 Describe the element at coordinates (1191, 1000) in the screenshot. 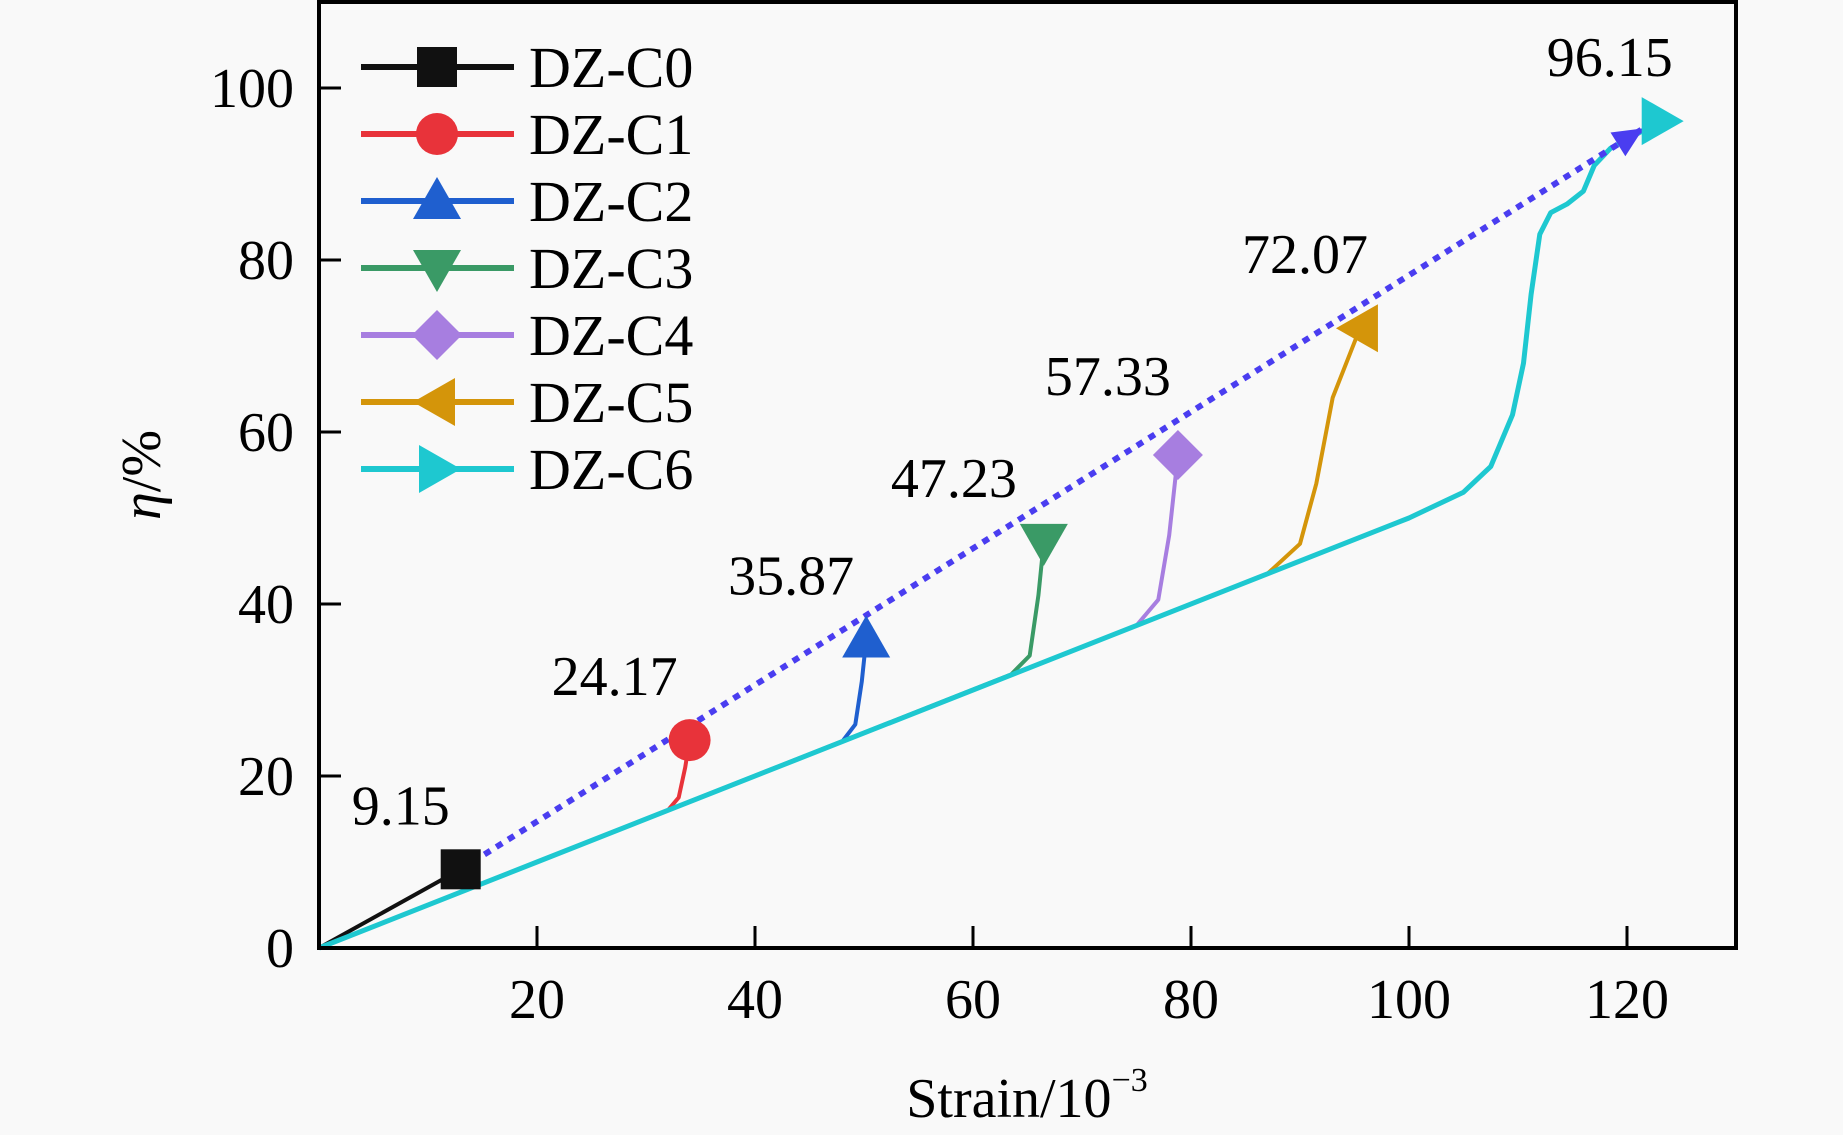

I see `x-tick-label: 80` at that location.